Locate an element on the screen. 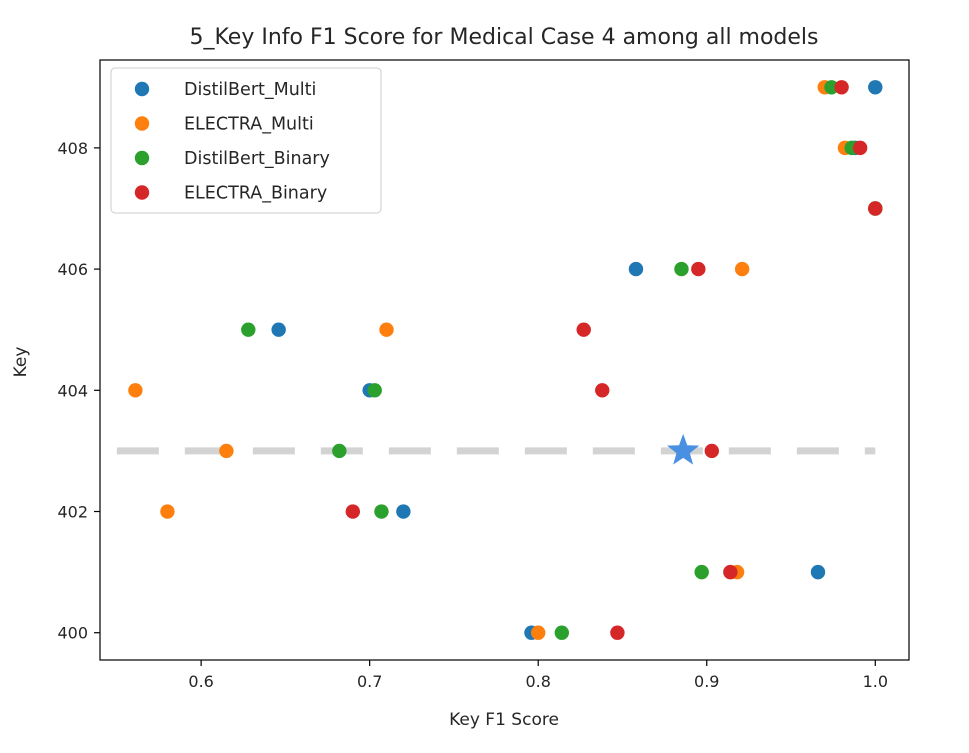  y-axis-ticks: 400 402 404 406 408 is located at coordinates (78, 391).